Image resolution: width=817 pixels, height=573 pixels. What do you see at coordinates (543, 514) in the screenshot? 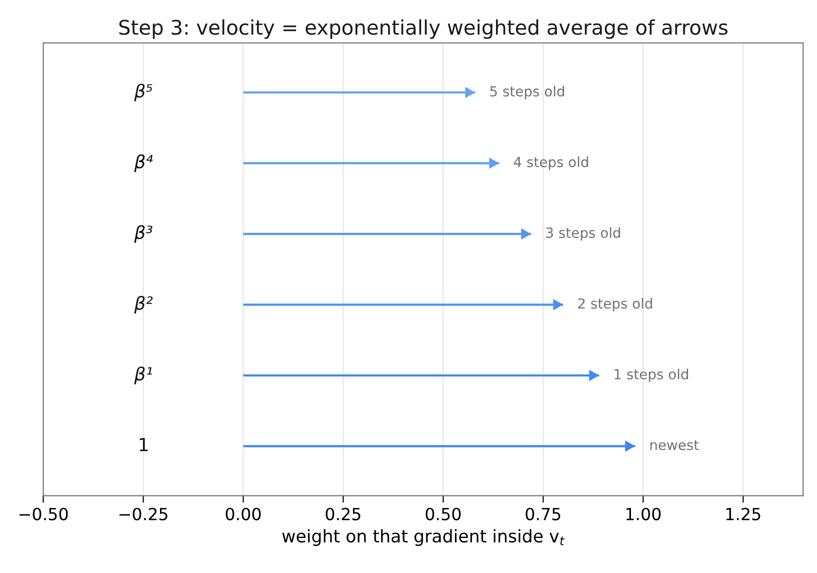
I see `x-tick-label: 0.75` at bounding box center [543, 514].